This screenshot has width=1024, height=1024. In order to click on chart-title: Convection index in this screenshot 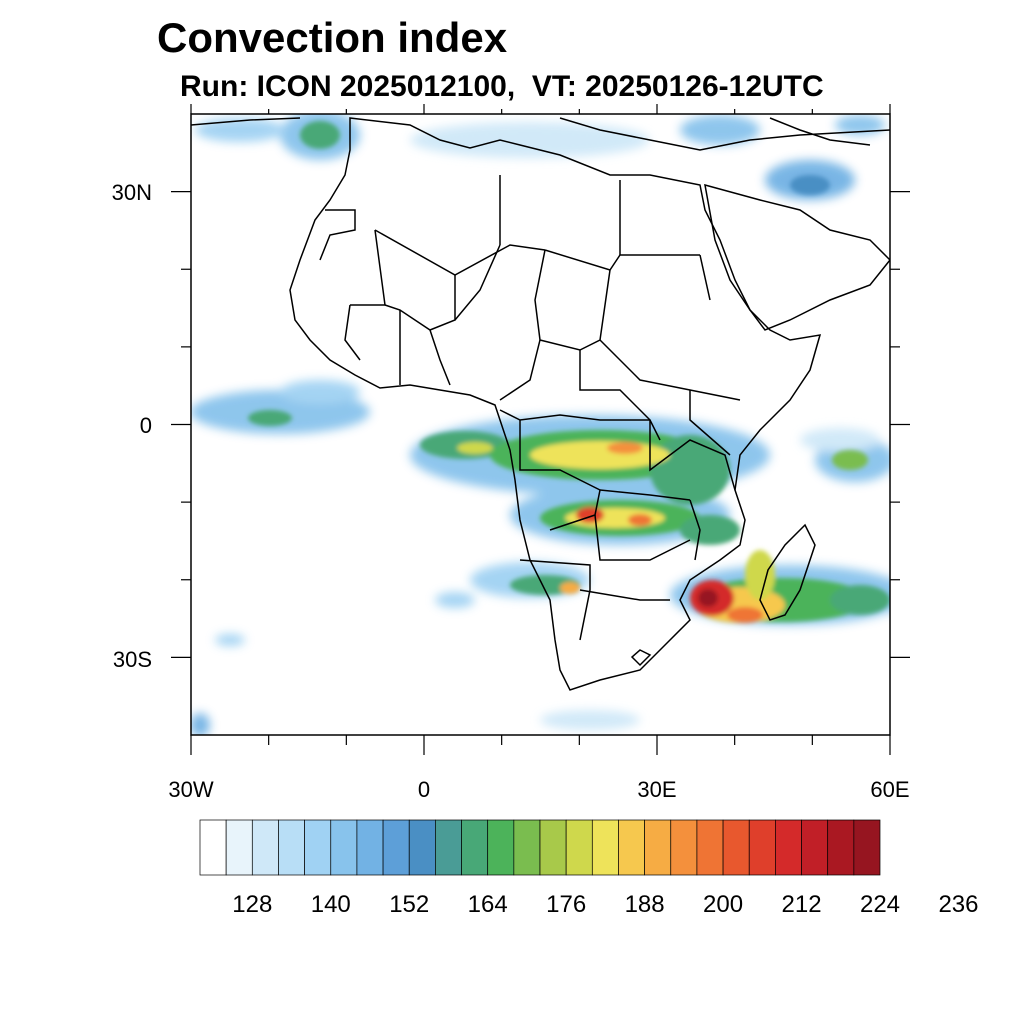, I will do `click(332, 37)`.